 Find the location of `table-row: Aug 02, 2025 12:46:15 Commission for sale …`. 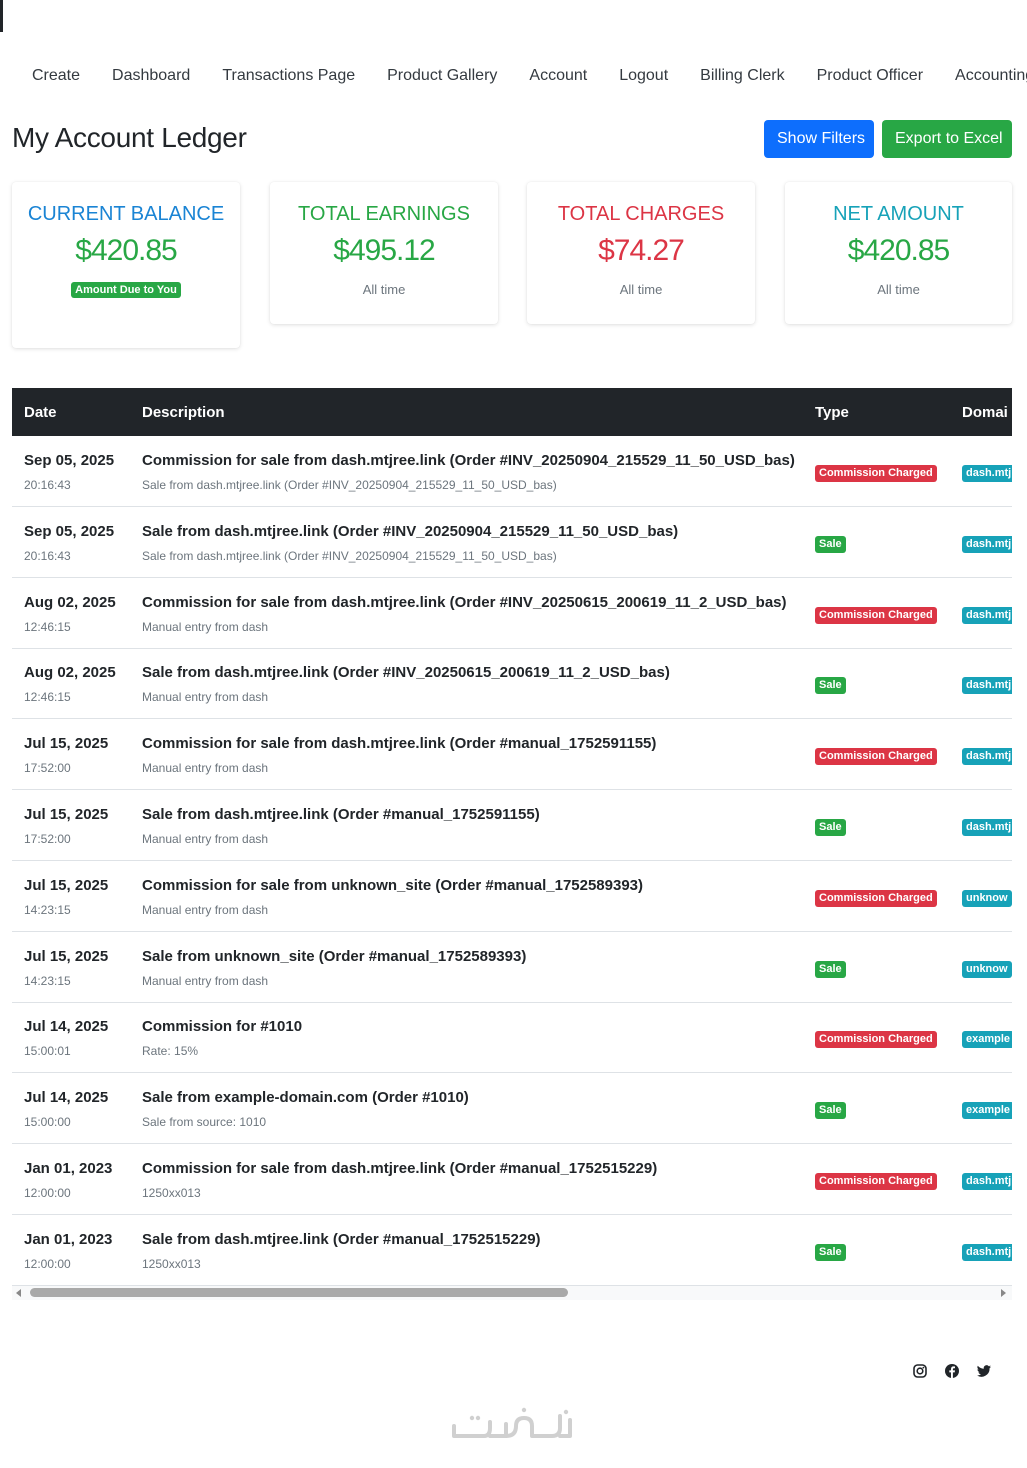

table-row: Aug 02, 2025 12:46:15 Commission for sale … is located at coordinates (512, 613).